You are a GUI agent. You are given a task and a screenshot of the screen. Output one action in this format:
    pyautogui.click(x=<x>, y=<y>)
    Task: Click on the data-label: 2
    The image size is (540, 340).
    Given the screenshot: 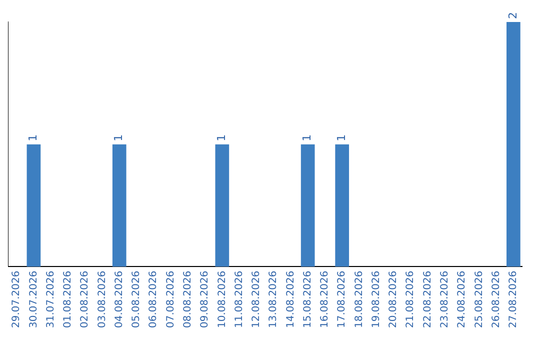 What is the action you would take?
    pyautogui.click(x=513, y=15)
    